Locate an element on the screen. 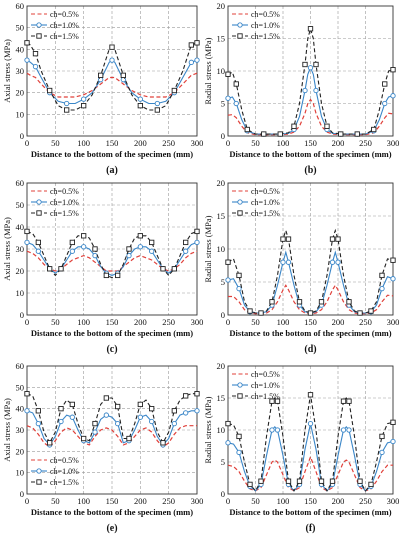  panel-label: (e) is located at coordinates (111, 528).